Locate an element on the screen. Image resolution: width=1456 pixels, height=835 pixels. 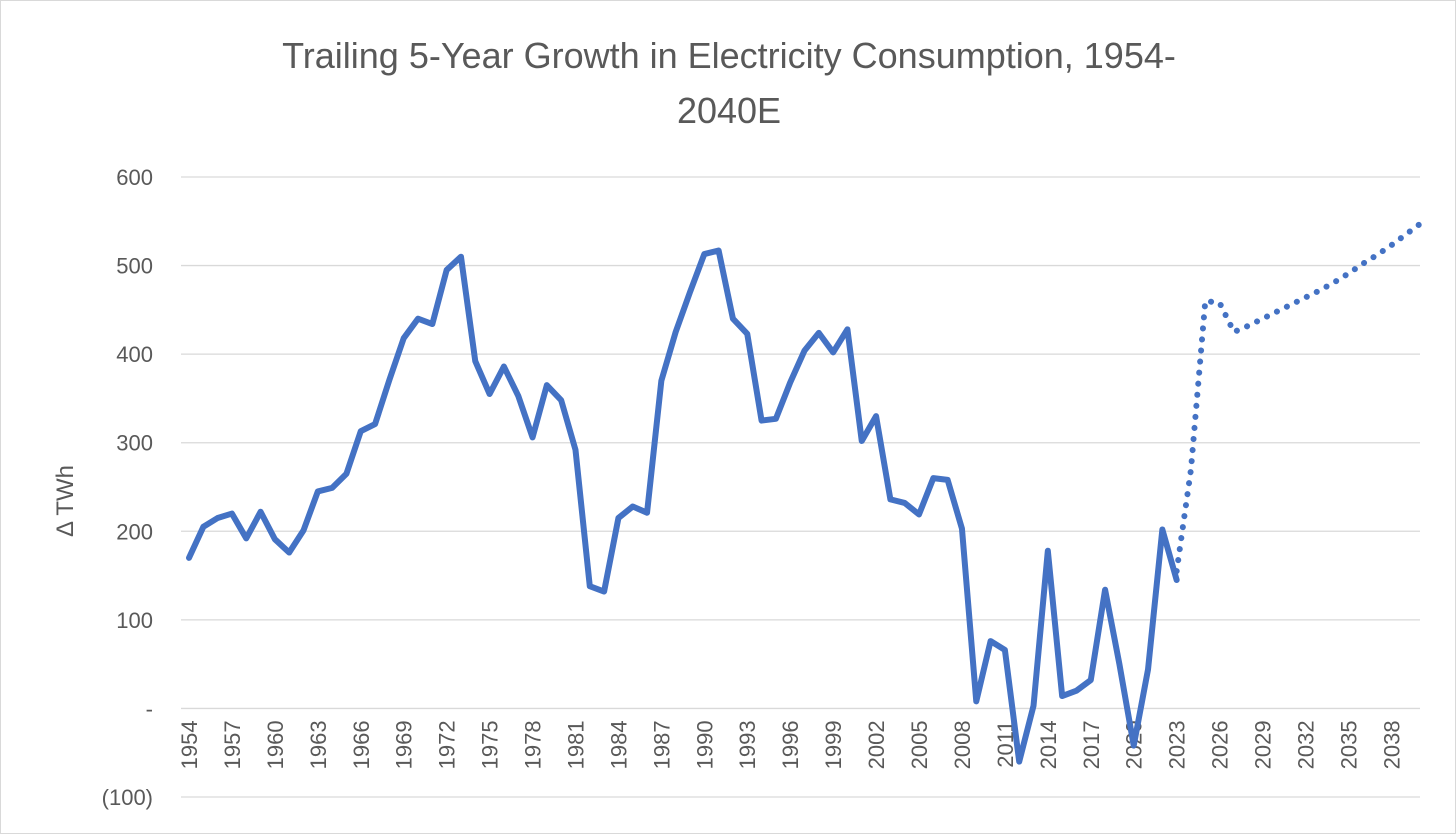
x-tick-label: 1996 is located at coordinates (790, 744).